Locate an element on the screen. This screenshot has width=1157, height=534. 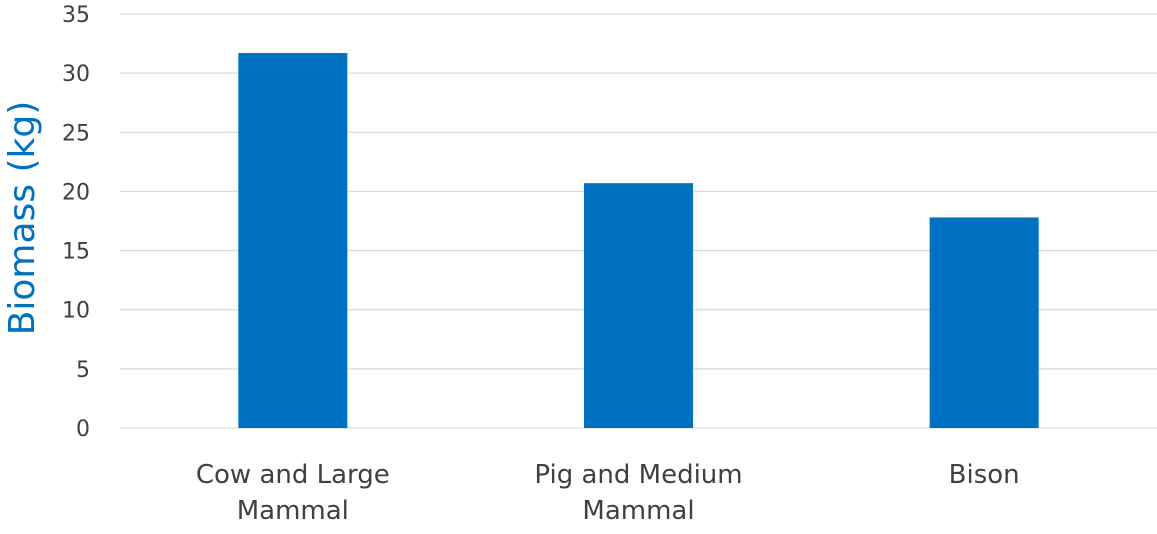
x-category-label: Pig and Medium Mammal is located at coordinates (638, 493).